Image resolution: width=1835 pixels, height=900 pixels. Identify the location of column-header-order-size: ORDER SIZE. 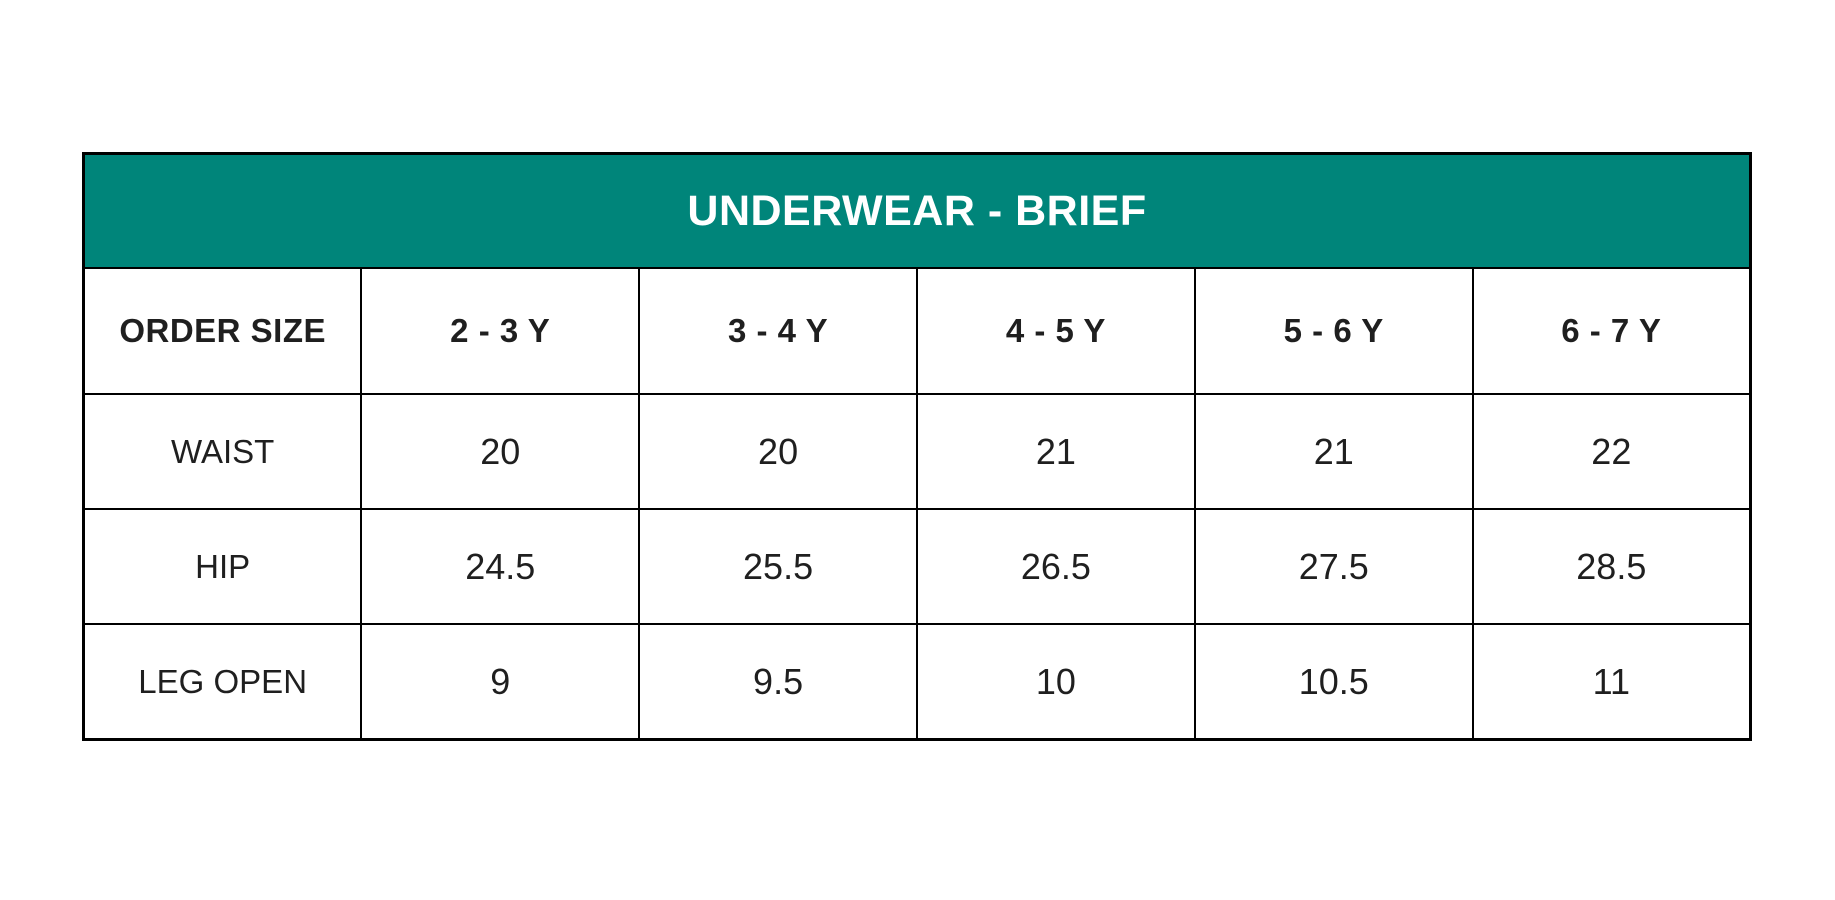
(222, 331).